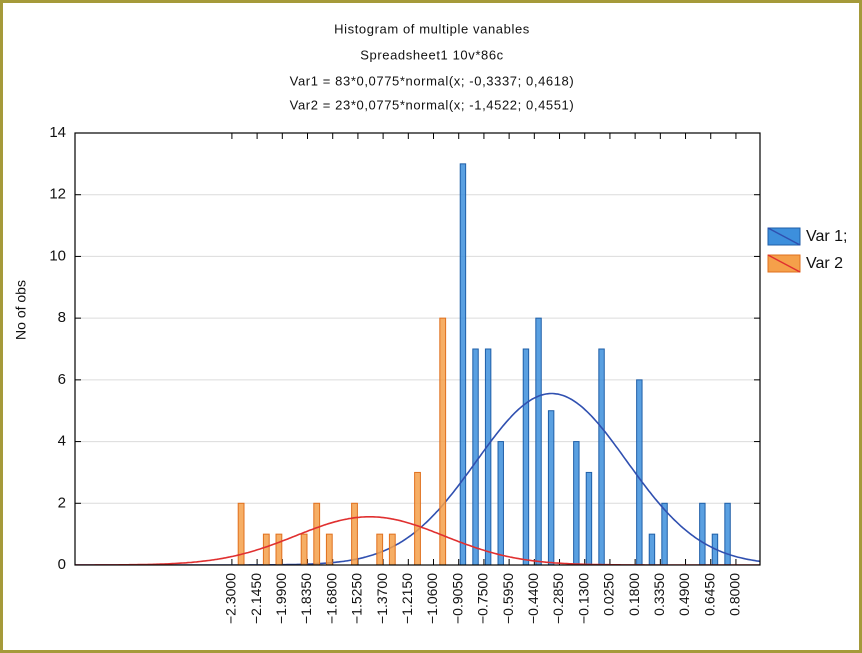  What do you see at coordinates (281, 598) in the screenshot?
I see `x-tick-label: −1.9900` at bounding box center [281, 598].